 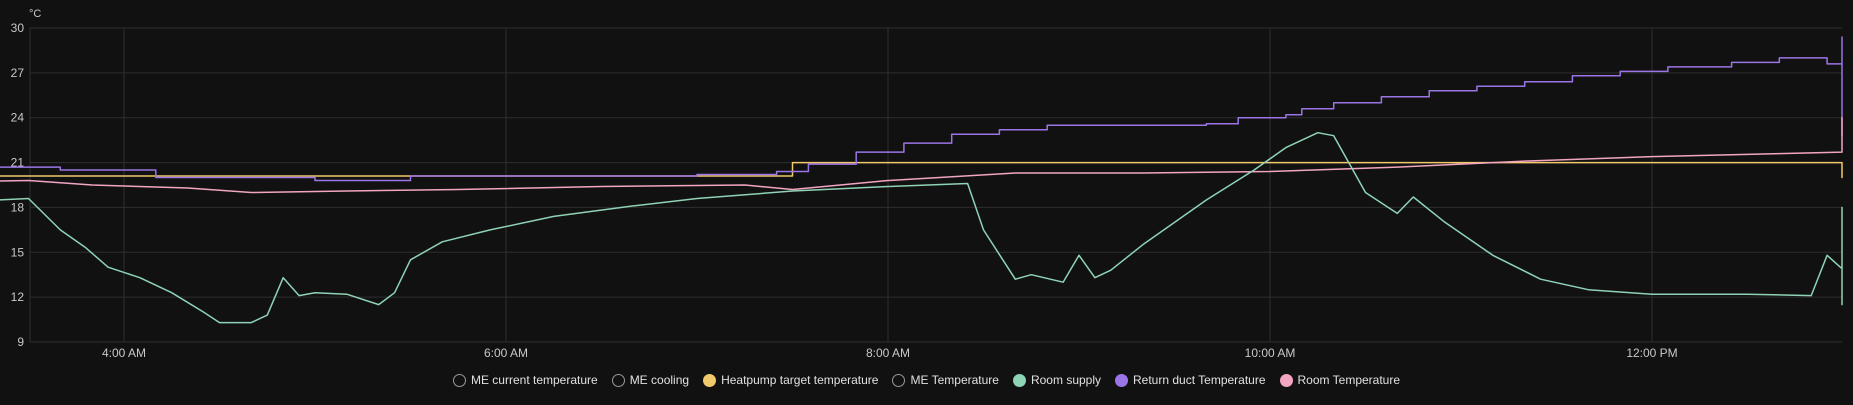 What do you see at coordinates (18, 297) in the screenshot?
I see `y-tick-label: 12` at bounding box center [18, 297].